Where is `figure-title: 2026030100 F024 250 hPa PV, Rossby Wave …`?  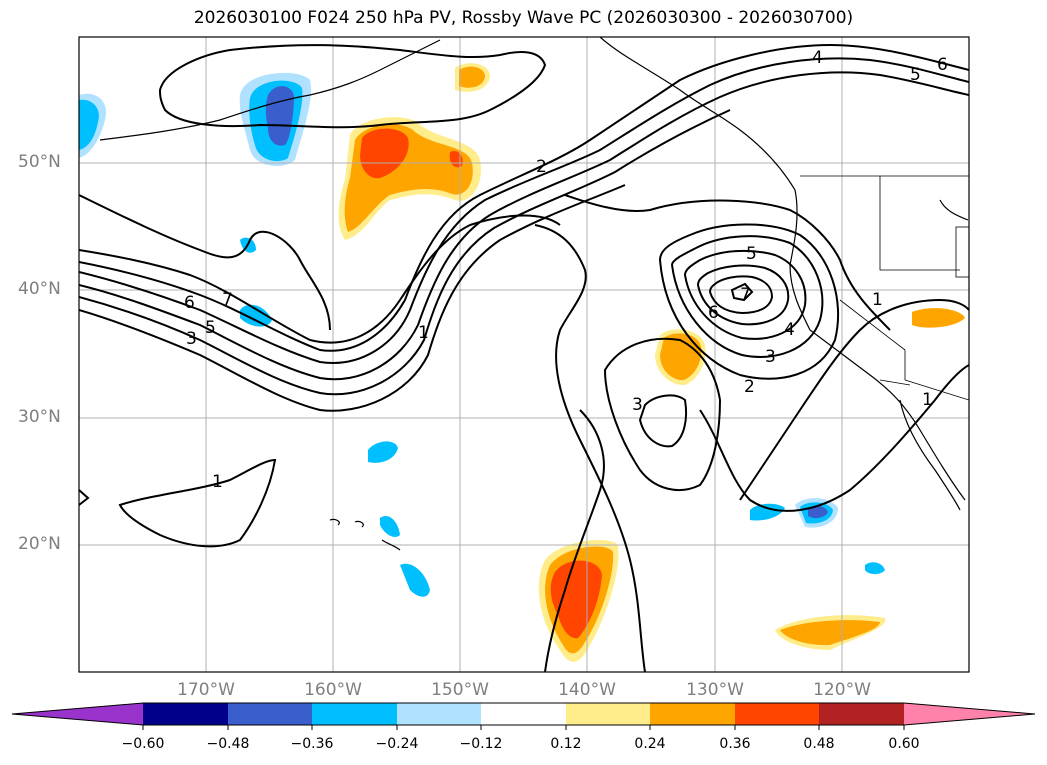 figure-title: 2026030100 F024 250 hPa PV, Rossby Wave … is located at coordinates (523, 18).